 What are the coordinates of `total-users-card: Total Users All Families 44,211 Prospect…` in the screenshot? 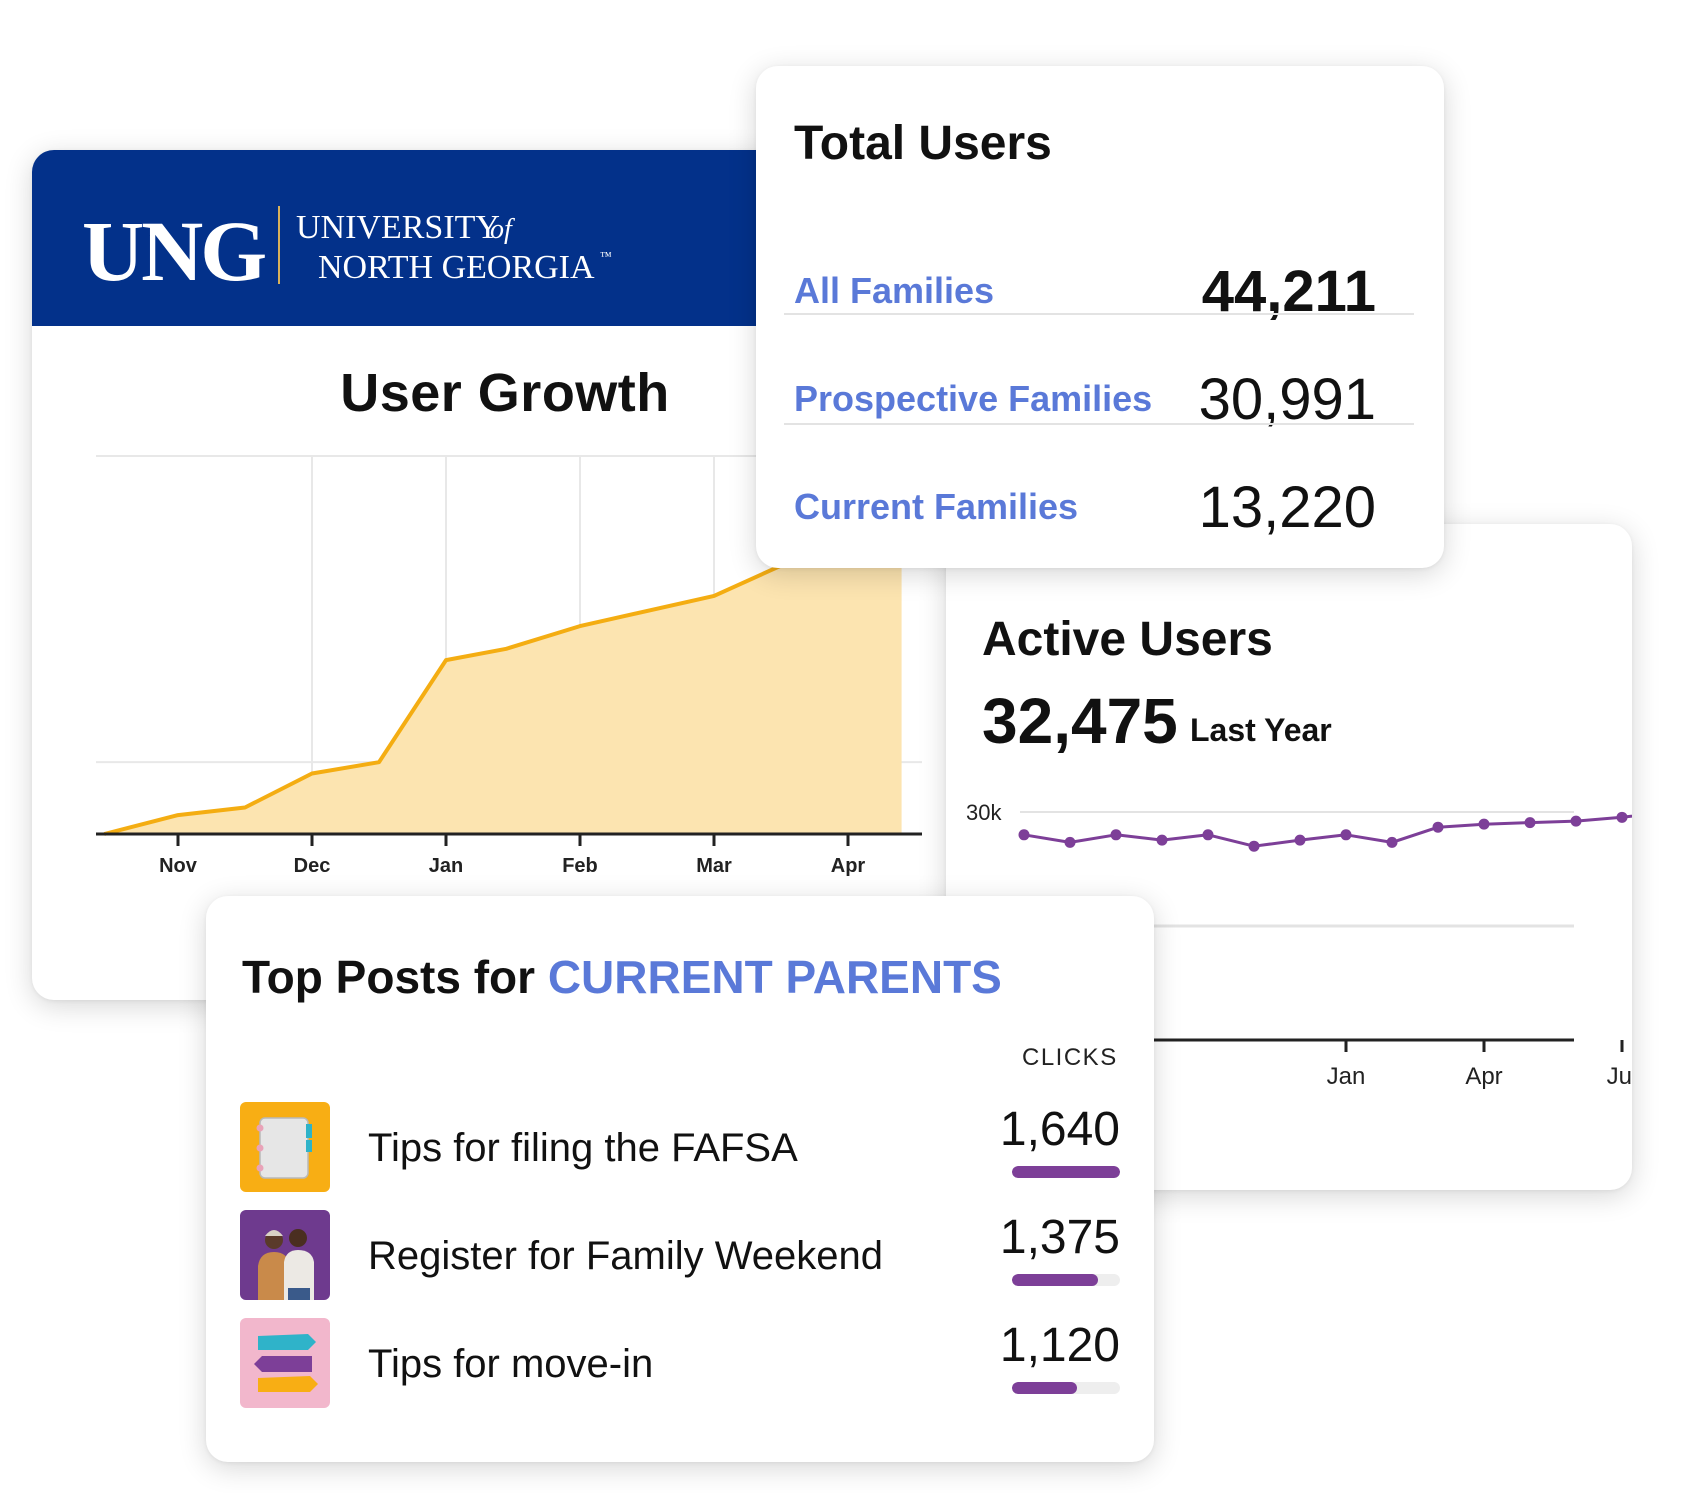 It's located at (1100, 317).